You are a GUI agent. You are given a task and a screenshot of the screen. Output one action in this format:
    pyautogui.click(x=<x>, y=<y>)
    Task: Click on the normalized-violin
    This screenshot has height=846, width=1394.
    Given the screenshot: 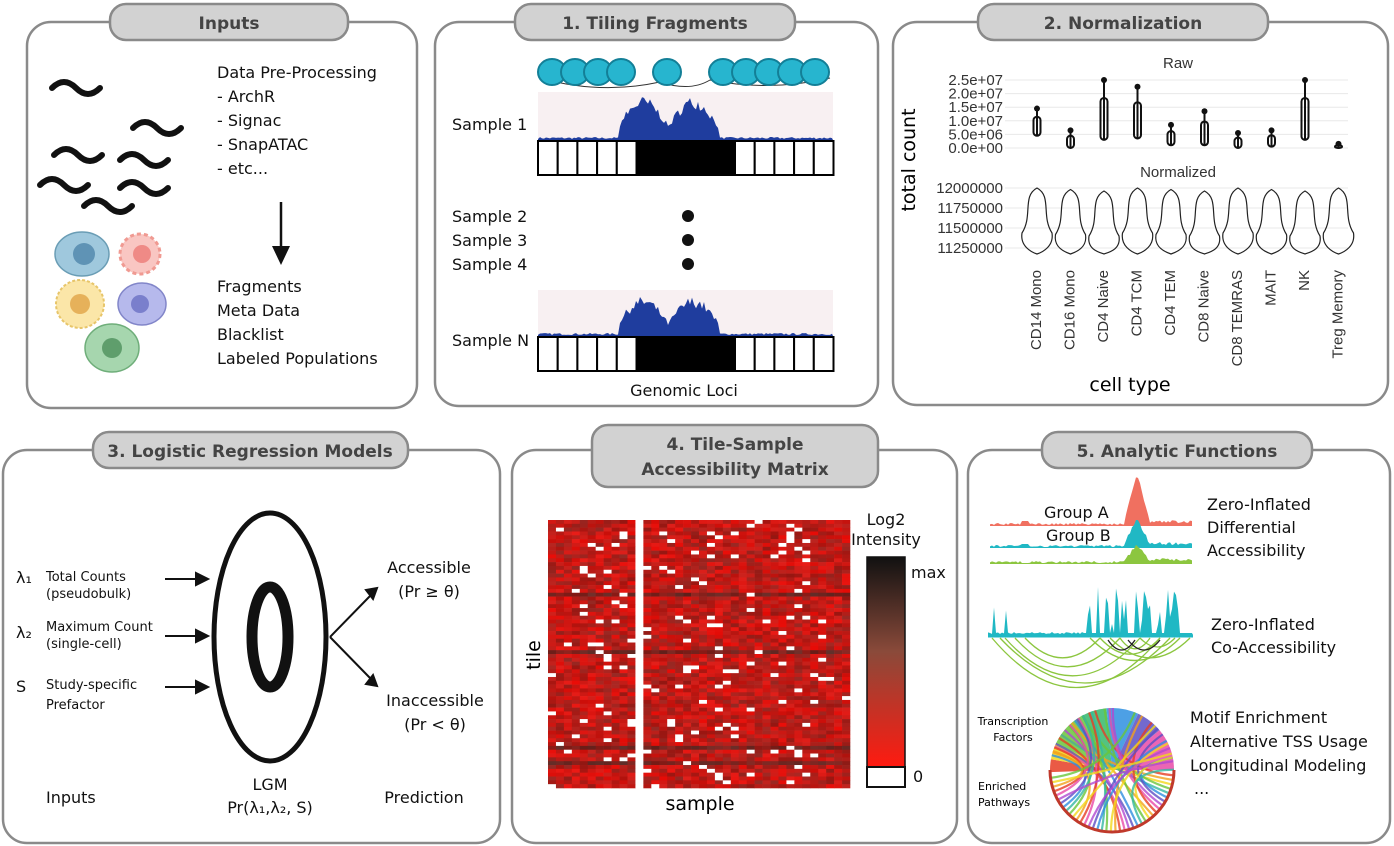 What is the action you would take?
    pyautogui.click(x=1070, y=221)
    